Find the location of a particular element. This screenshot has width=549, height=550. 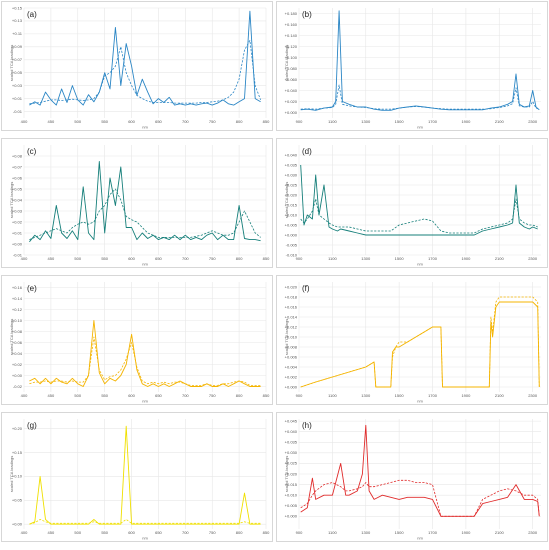

y-tick-label: +0.03 is located at coordinates (17, 85).